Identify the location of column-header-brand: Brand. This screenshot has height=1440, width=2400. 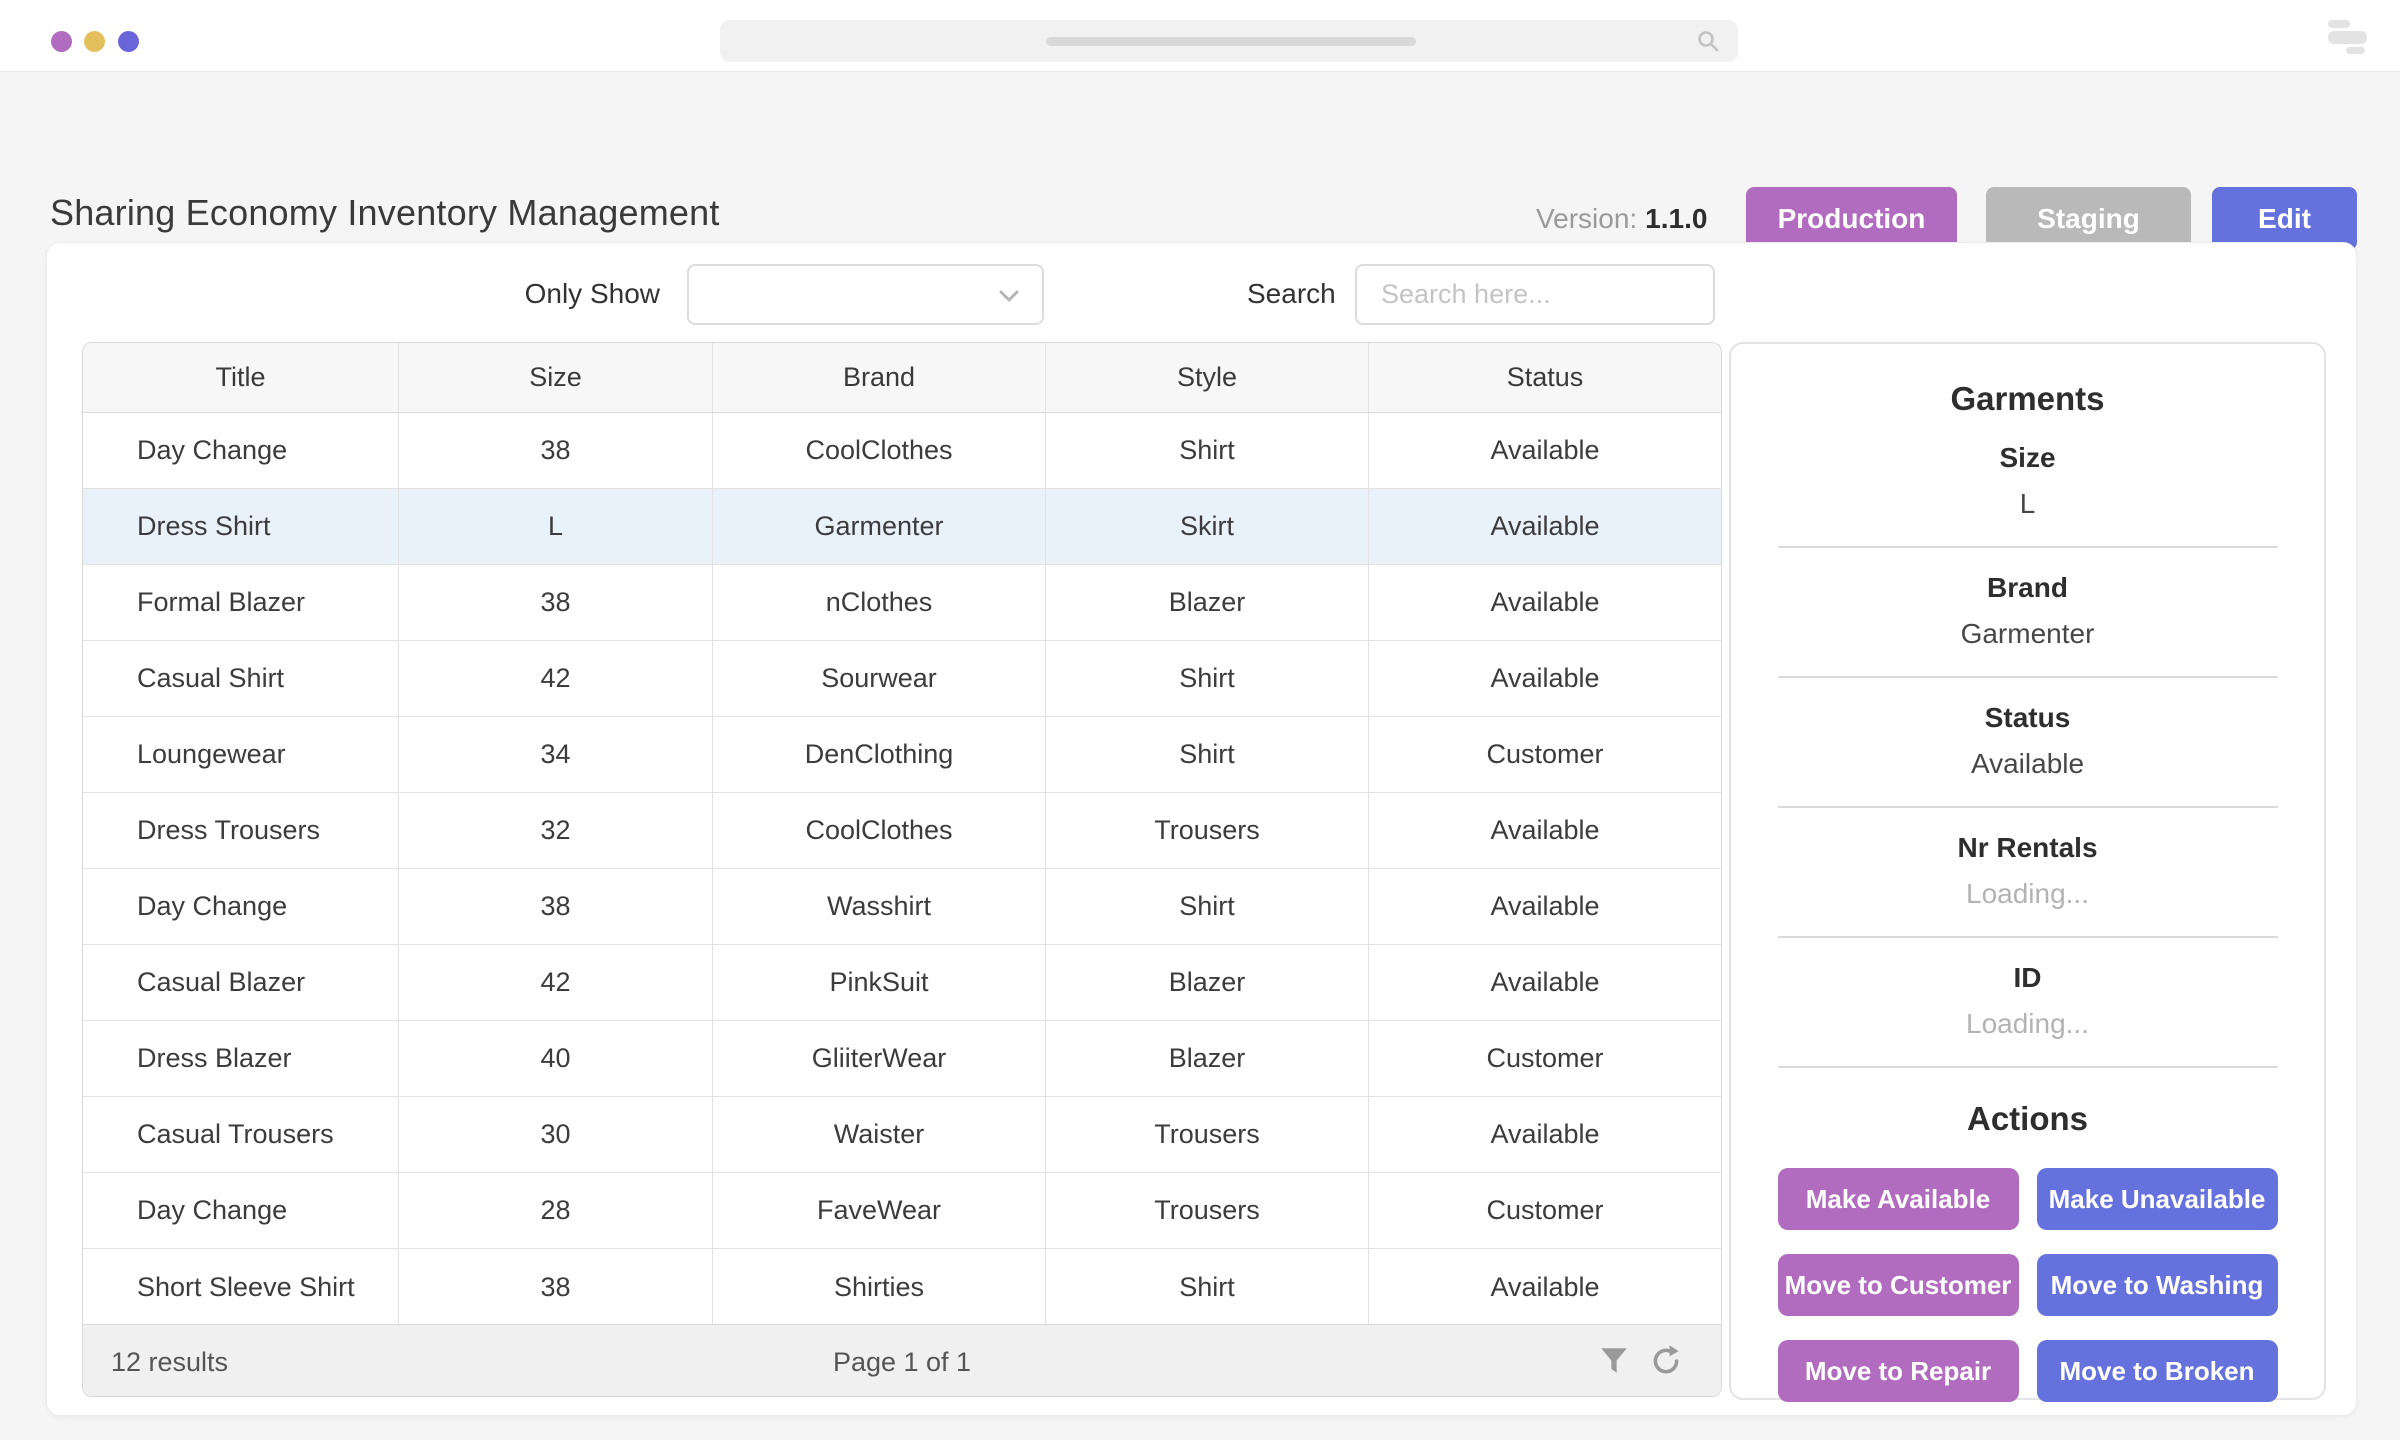
(879, 377).